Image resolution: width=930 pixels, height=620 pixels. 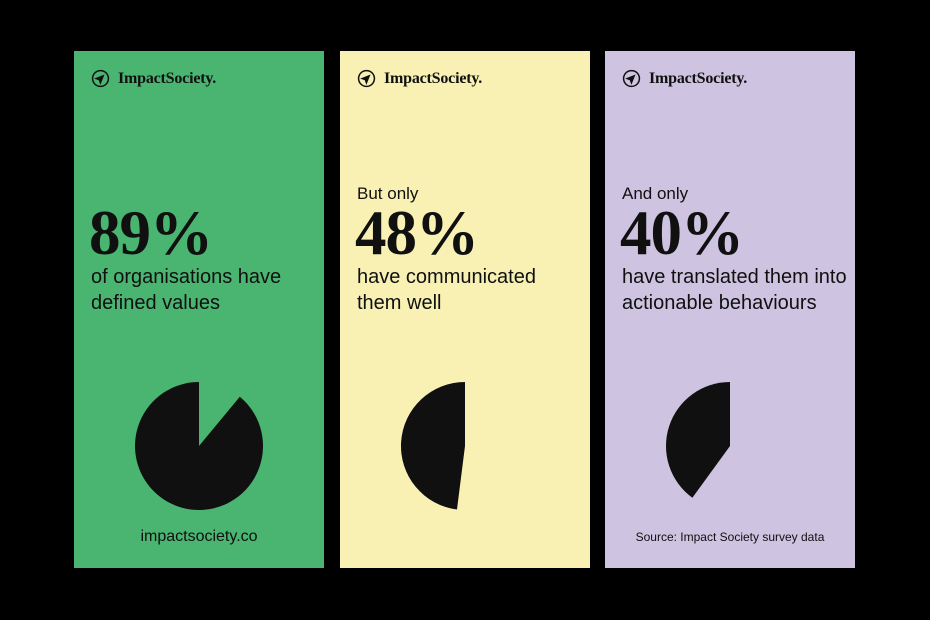 I want to click on source-note: Source: Impact Society survey data, so click(x=730, y=537).